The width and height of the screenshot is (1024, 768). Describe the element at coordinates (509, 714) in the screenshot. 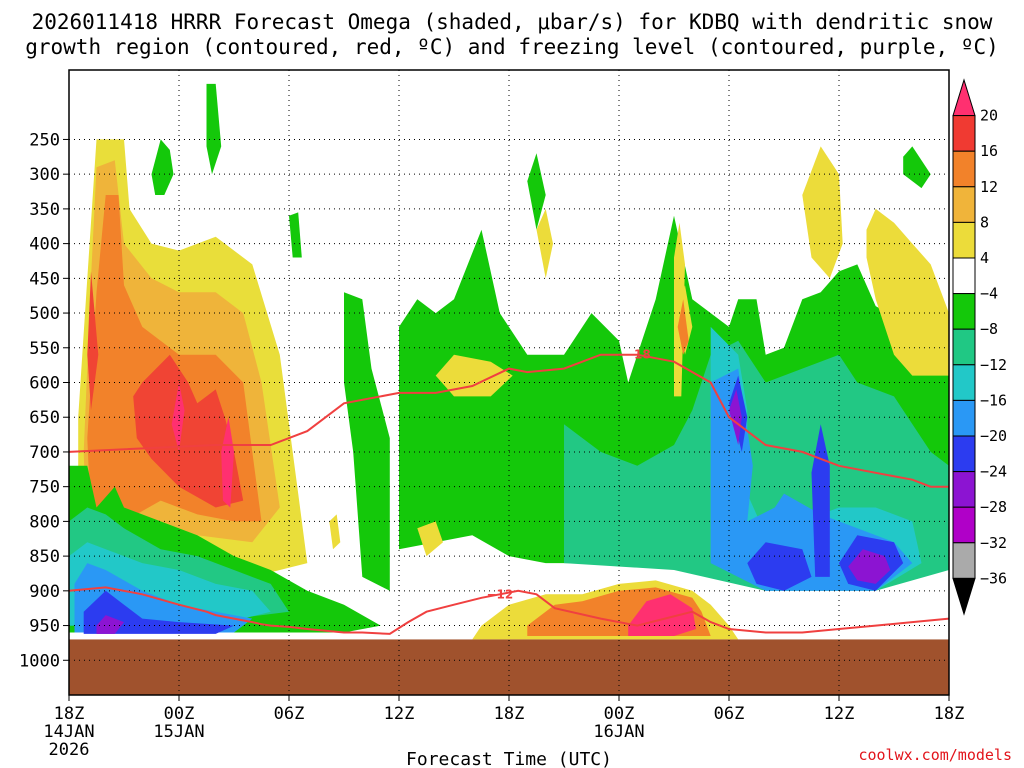

I see `x-tick-label-24: 18Z` at that location.